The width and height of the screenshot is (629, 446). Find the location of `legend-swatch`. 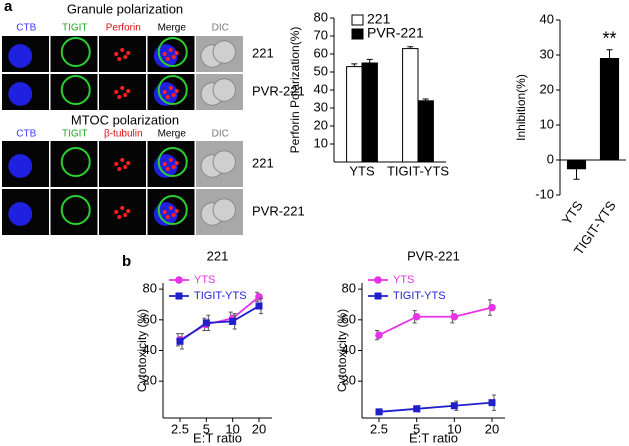

legend-swatch is located at coordinates (357, 34).